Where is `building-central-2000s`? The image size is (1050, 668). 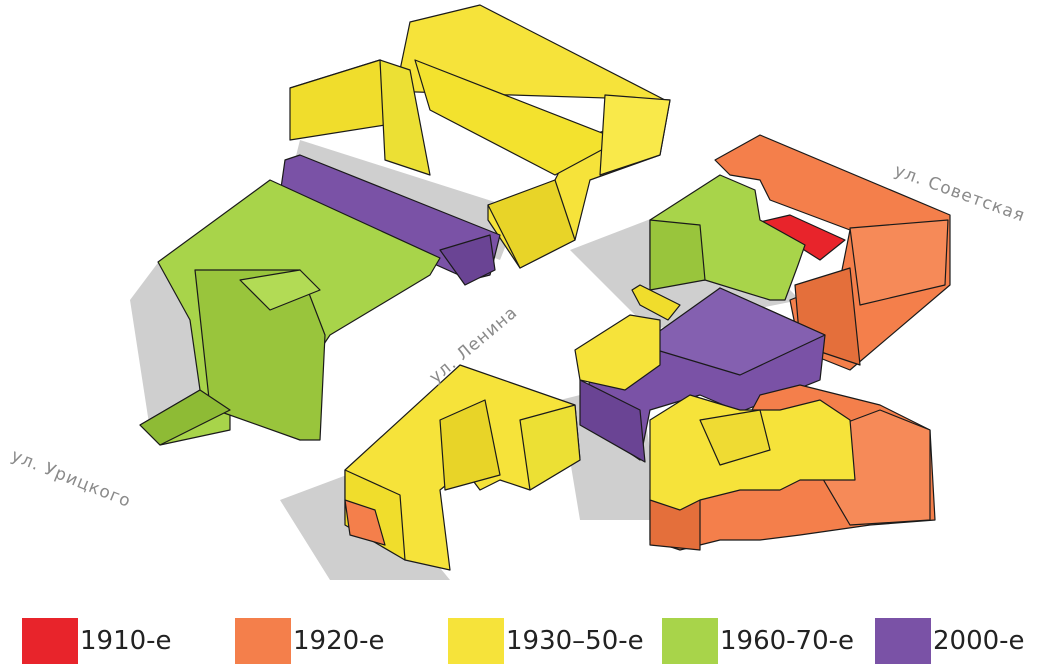 building-central-2000s is located at coordinates (702, 375).